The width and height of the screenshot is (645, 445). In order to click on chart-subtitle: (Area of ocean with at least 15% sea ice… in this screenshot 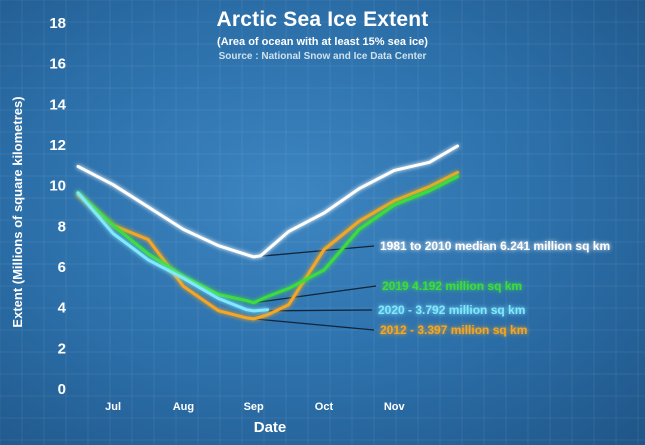, I will do `click(322, 42)`.